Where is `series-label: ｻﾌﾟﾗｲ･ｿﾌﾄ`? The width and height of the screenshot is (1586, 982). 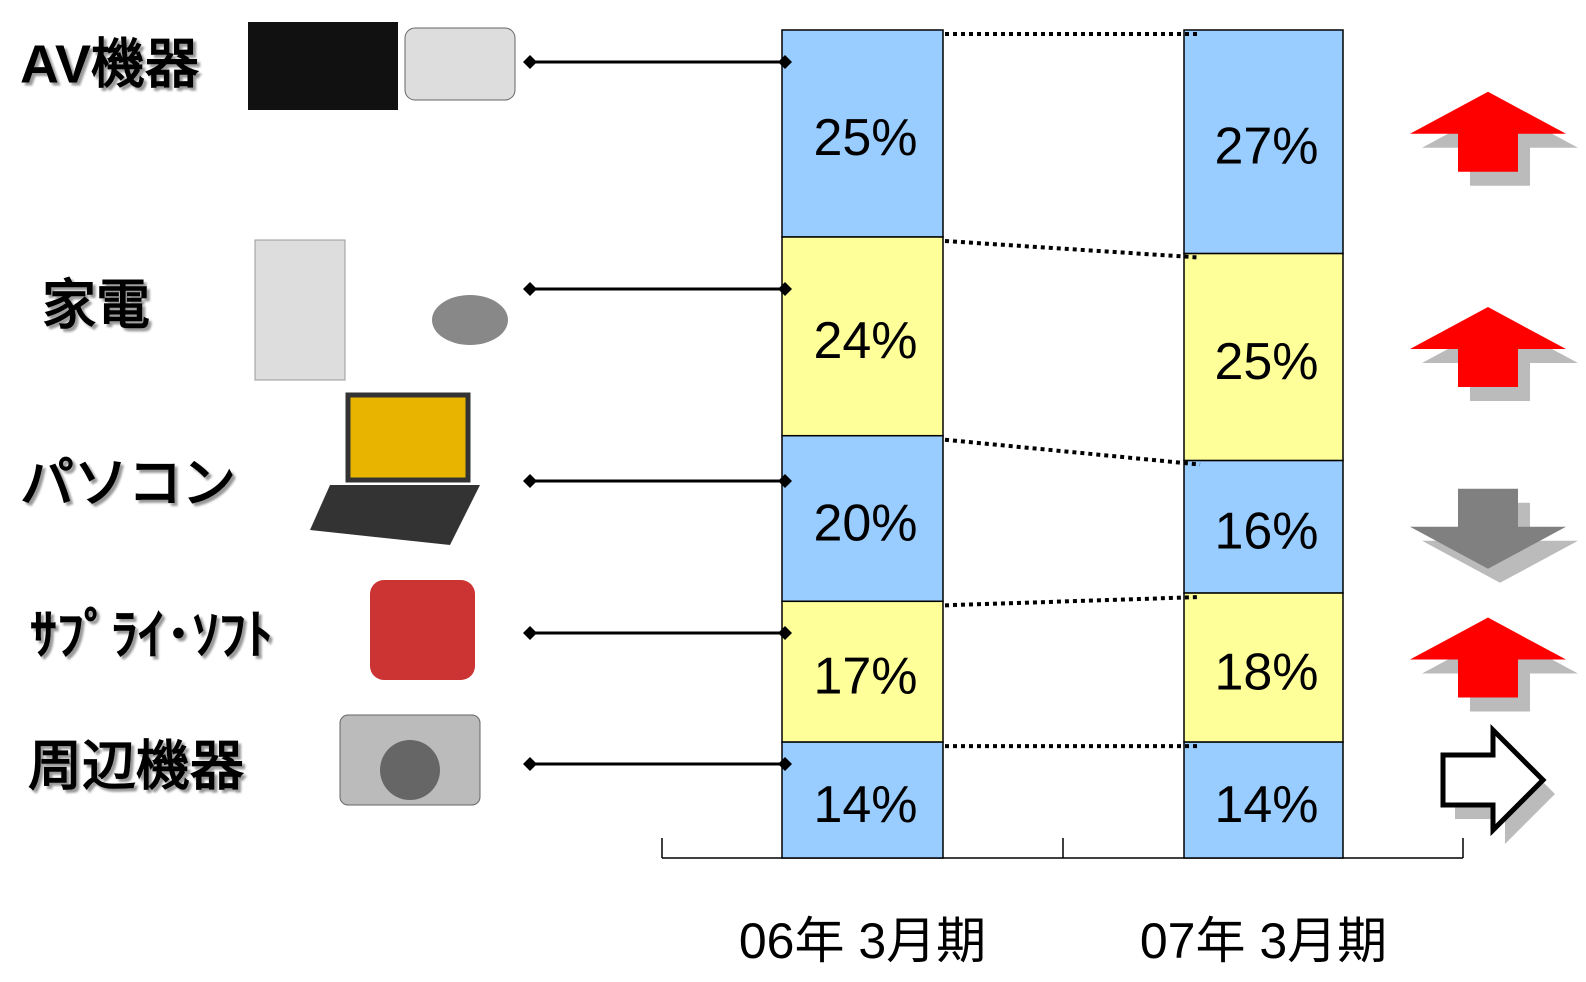 series-label: ｻﾌﾟﾗｲ･ｿﾌﾄ is located at coordinates (151, 635).